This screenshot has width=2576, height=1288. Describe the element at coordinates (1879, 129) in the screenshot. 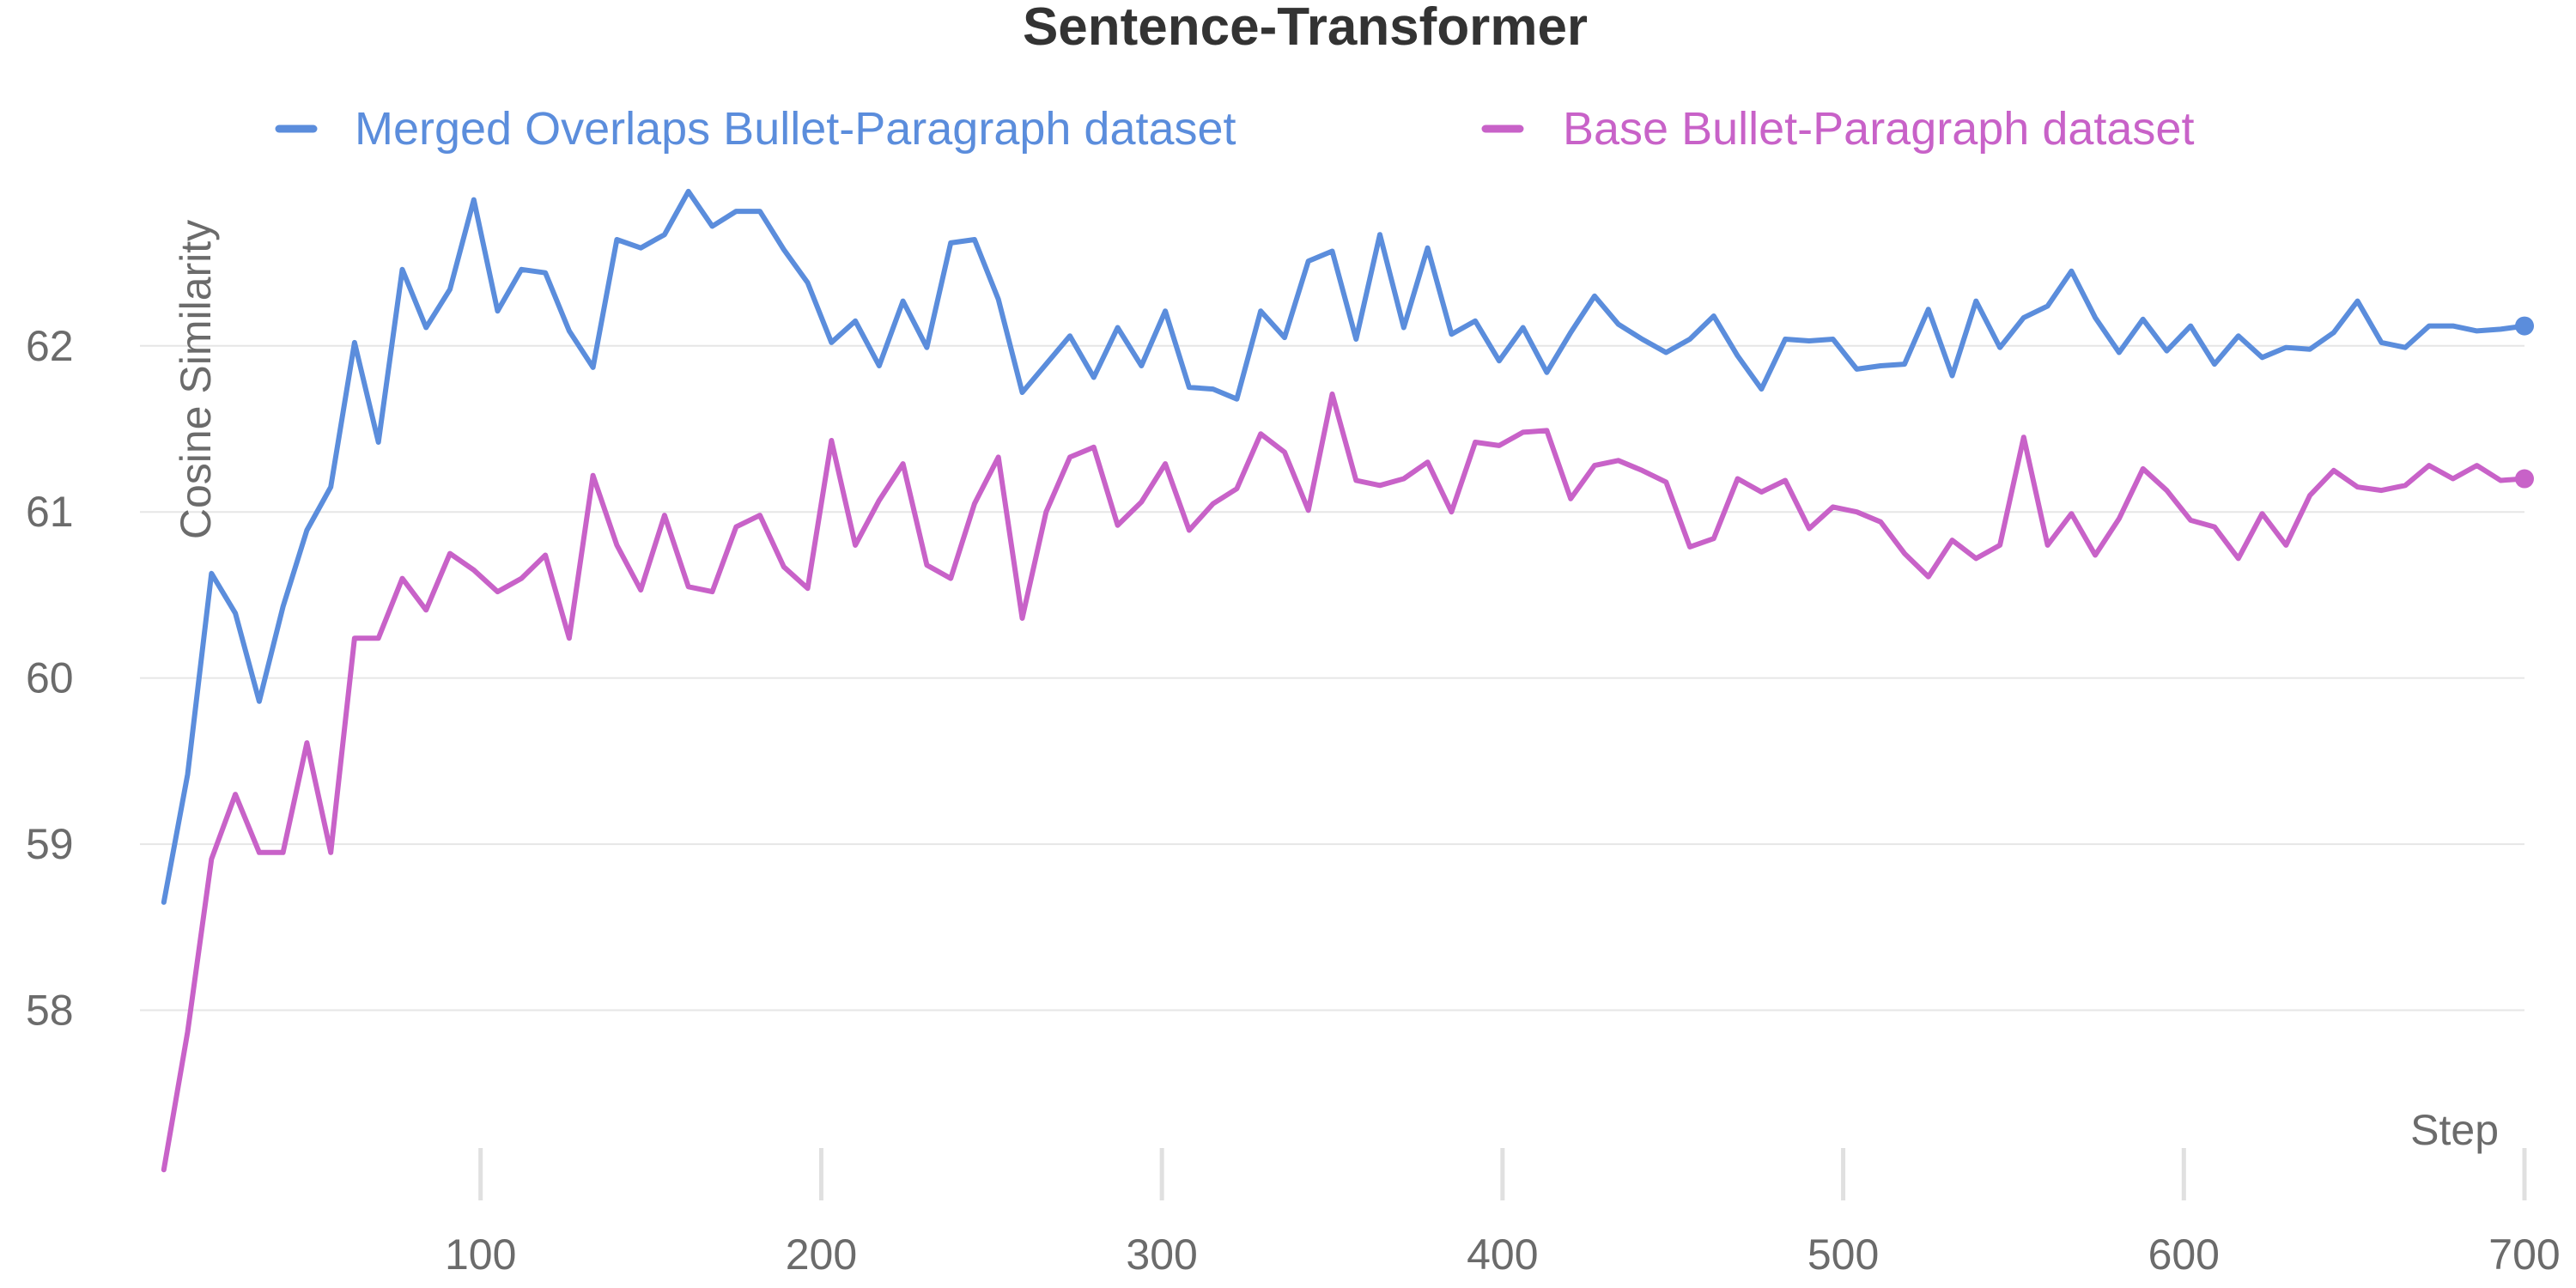

I see `legend-entry: Base Bullet-Paragraph dataset` at that location.